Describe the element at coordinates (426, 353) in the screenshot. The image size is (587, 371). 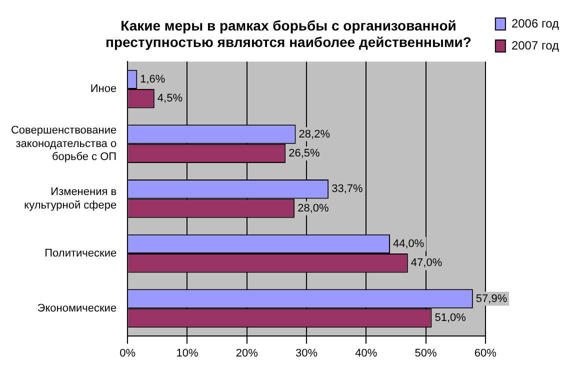
I see `x-tick-label: 50%` at that location.